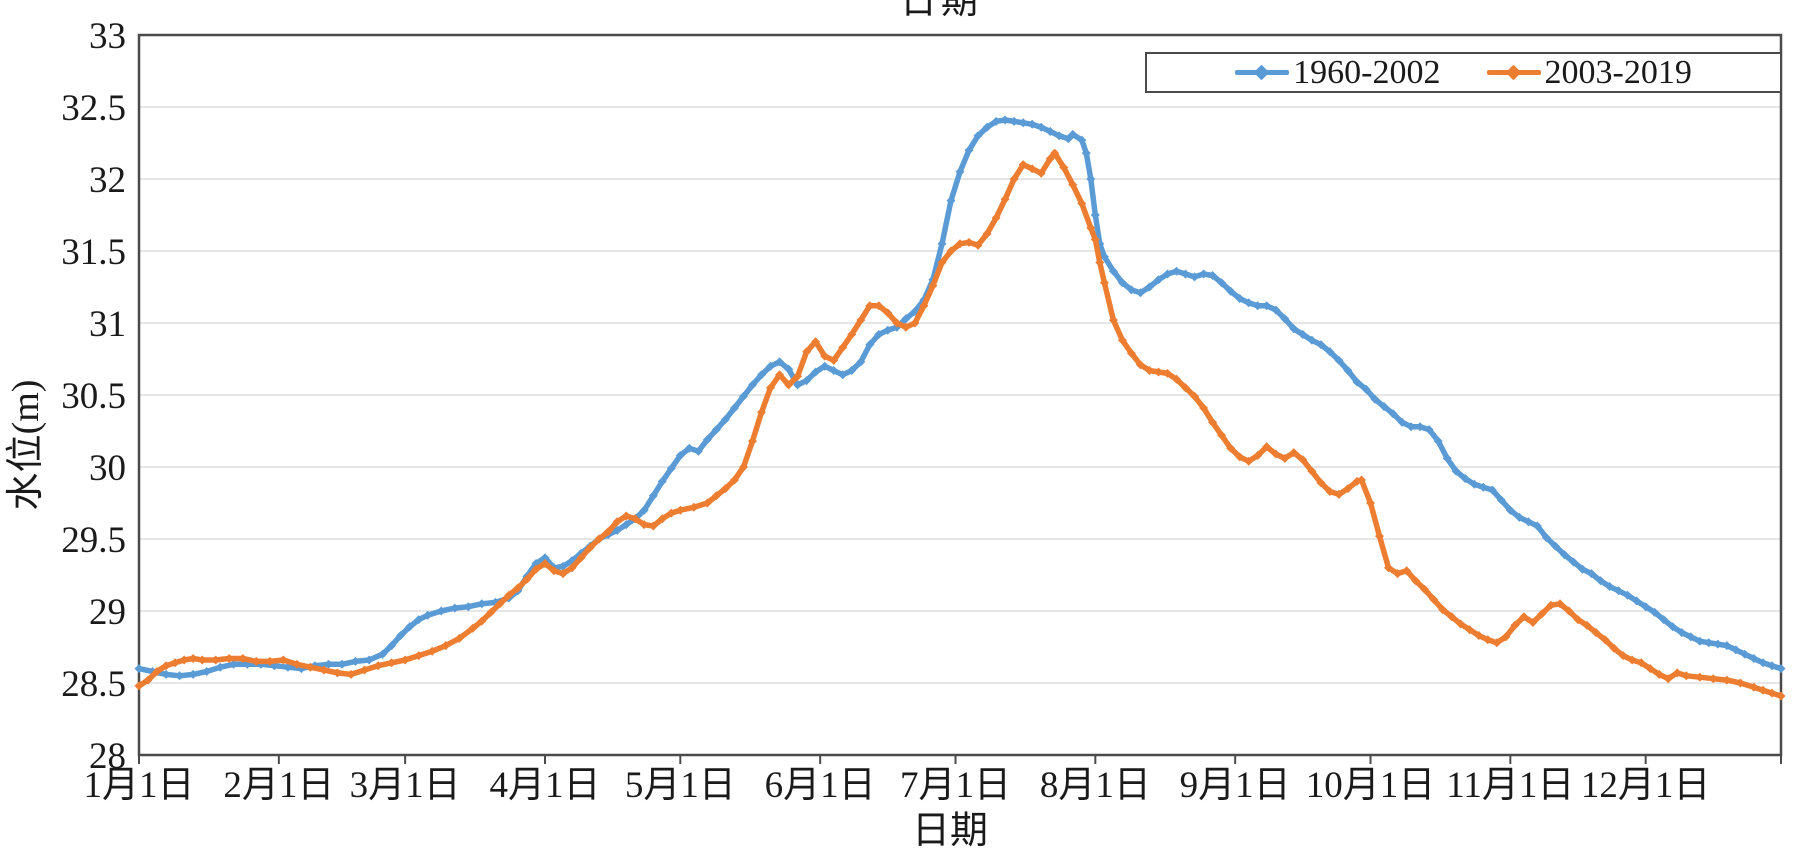  What do you see at coordinates (1371, 785) in the screenshot?
I see `x-tick-label: 10月1日` at bounding box center [1371, 785].